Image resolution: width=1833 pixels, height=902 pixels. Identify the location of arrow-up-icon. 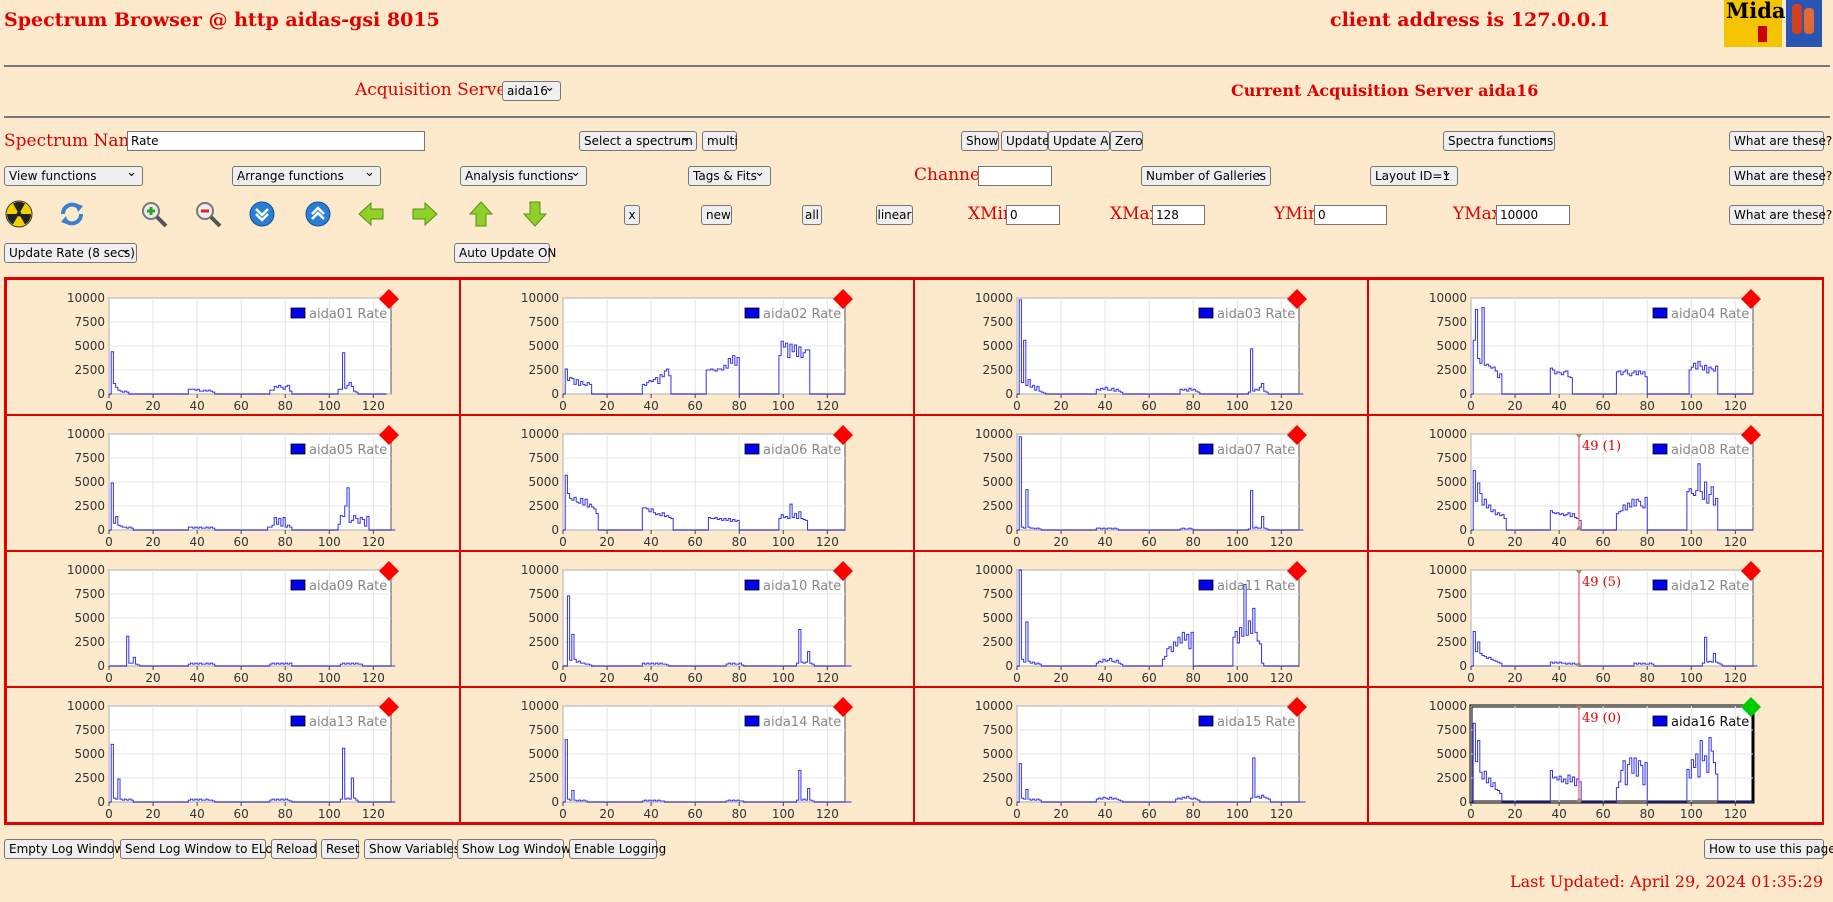
(481, 214).